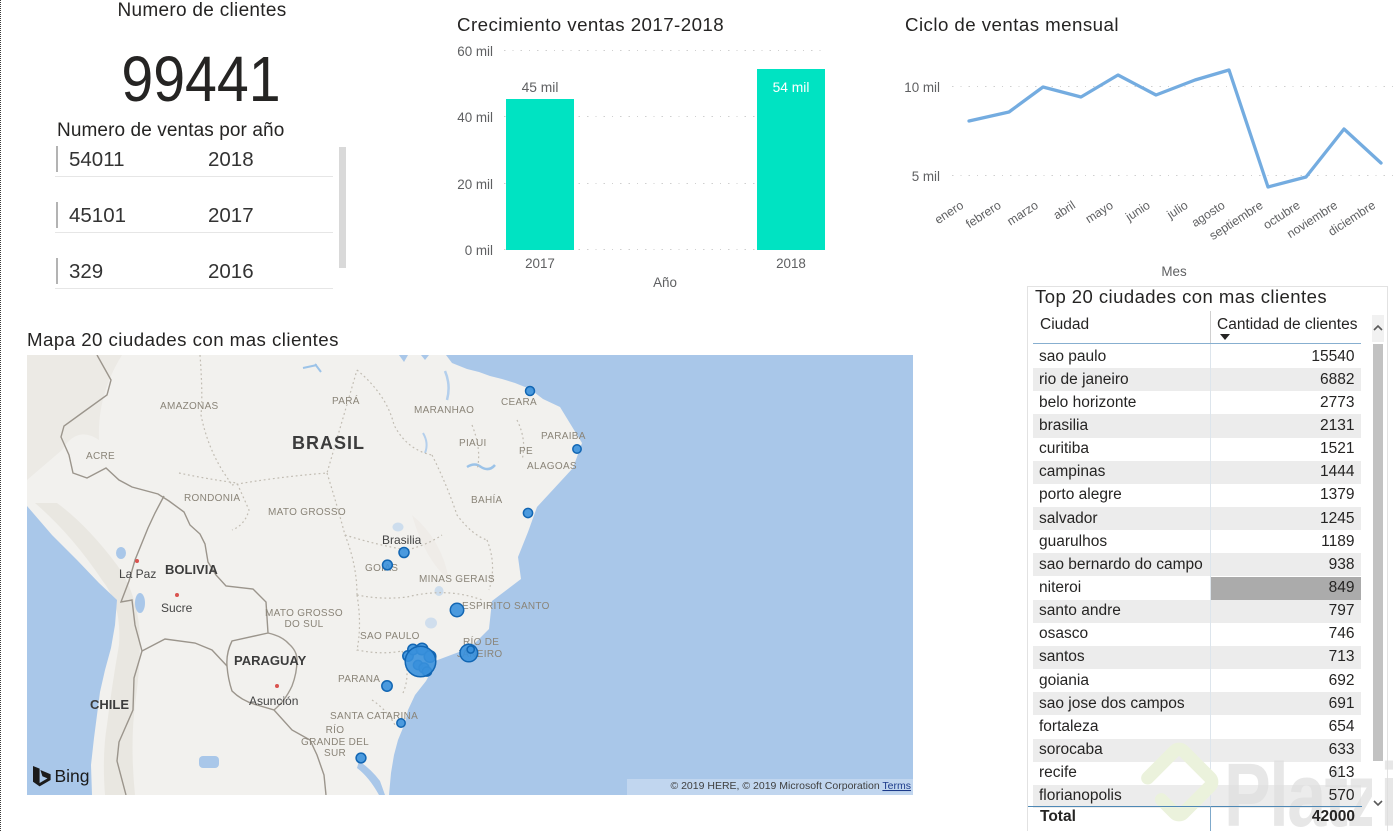 This screenshot has width=1393, height=831. I want to click on svg-text: BOLIVIA, so click(191, 569).